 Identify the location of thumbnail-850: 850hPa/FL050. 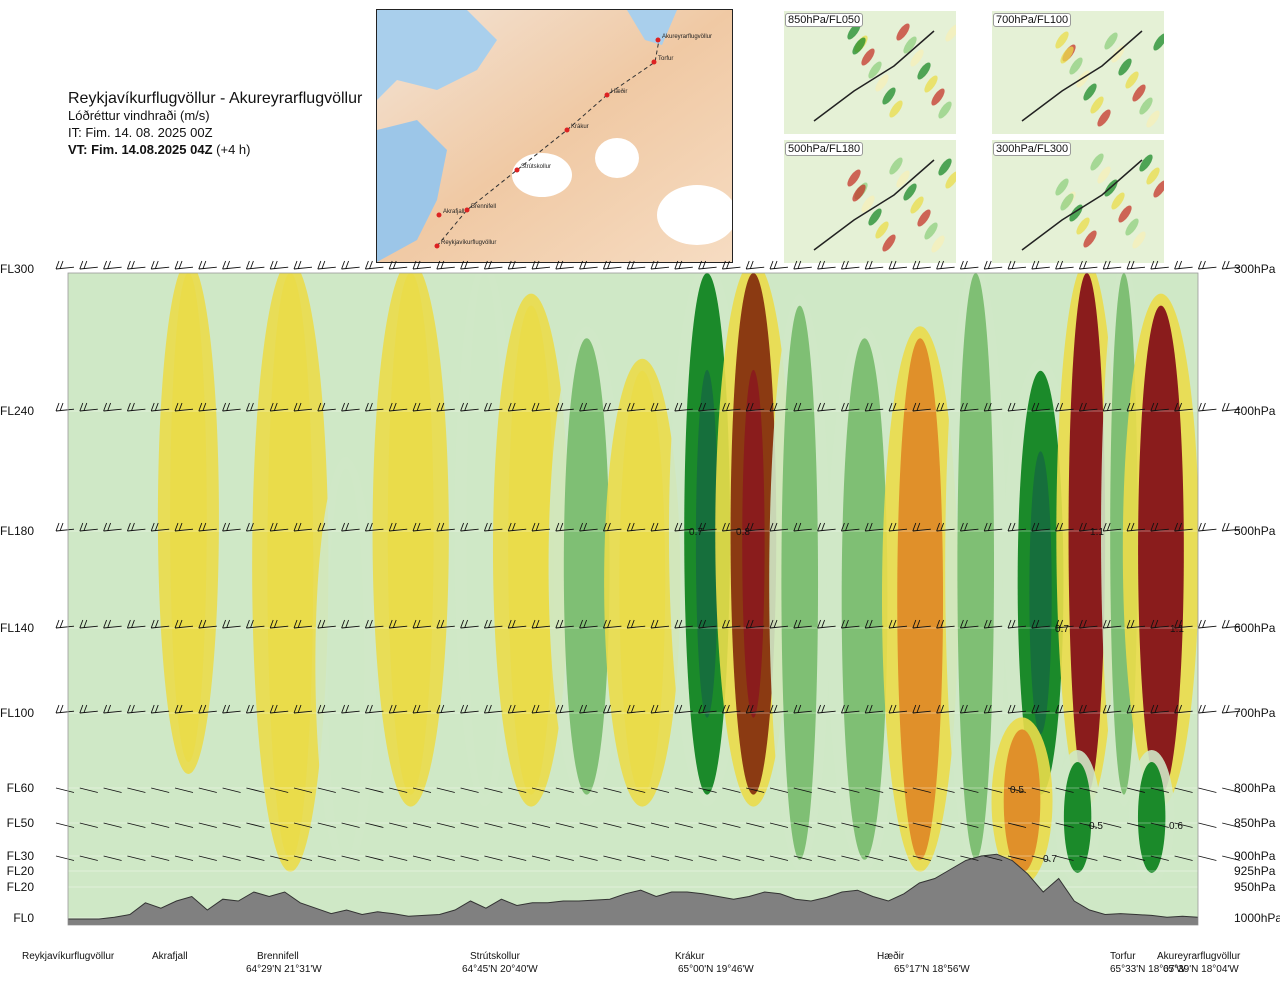
(870, 72).